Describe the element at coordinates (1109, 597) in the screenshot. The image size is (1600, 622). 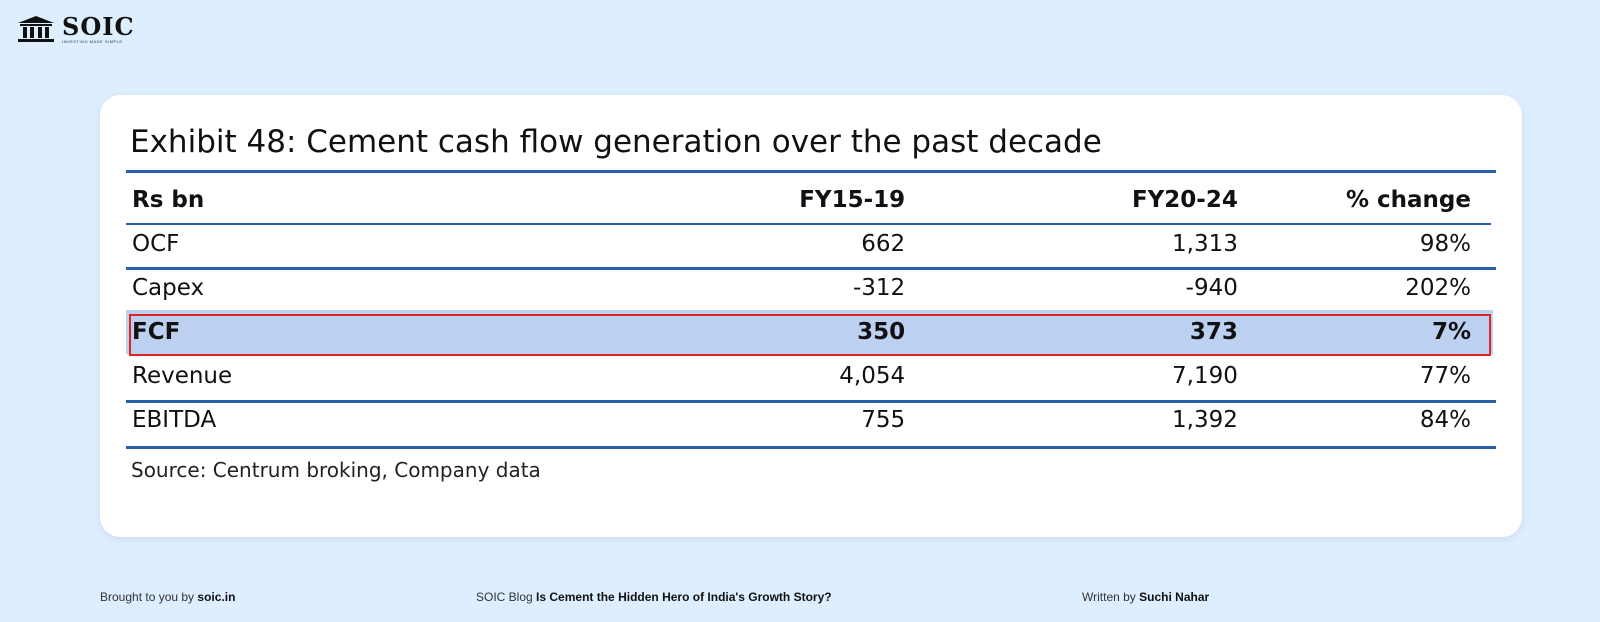
I see `footer-written-prefix: Written by` at that location.